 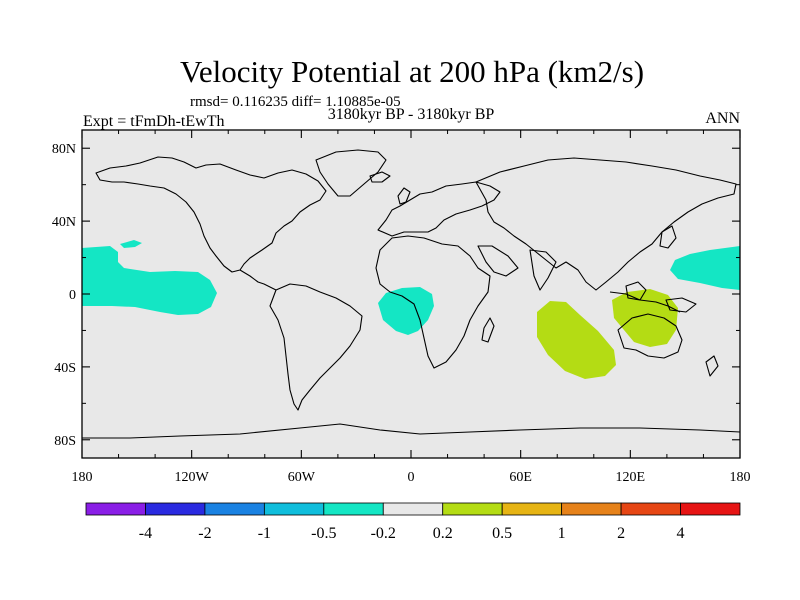 What do you see at coordinates (192, 477) in the screenshot?
I see `x-tick-label: 120W` at bounding box center [192, 477].